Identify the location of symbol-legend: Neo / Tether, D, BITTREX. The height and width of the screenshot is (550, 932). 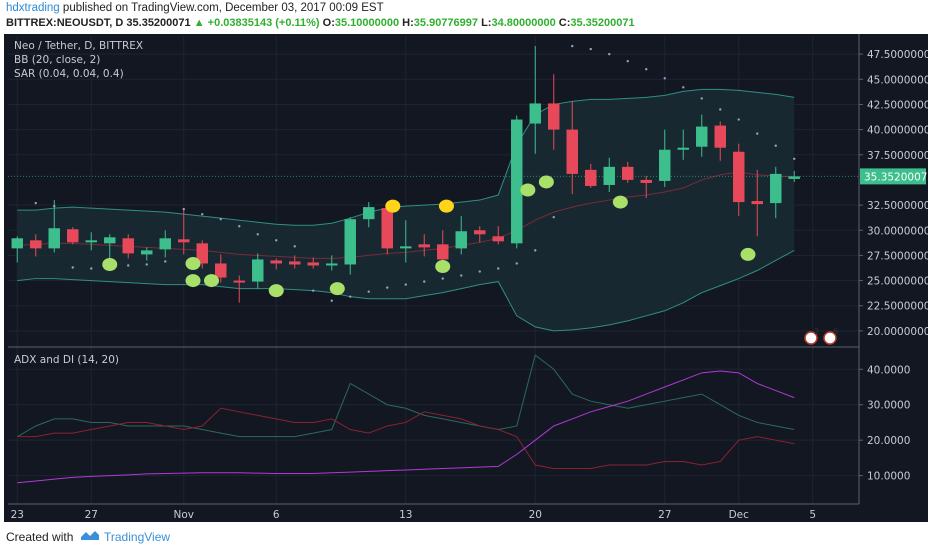
(79, 46).